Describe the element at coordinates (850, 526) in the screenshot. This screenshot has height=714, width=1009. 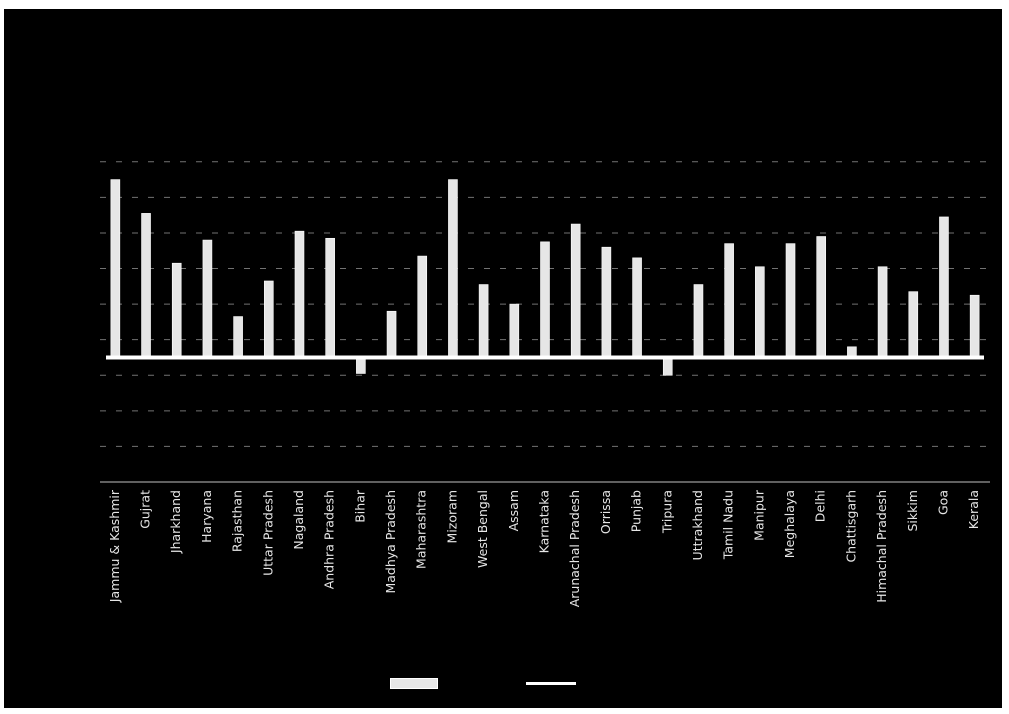
I see `x-tick-label: Chattisgarh` at that location.